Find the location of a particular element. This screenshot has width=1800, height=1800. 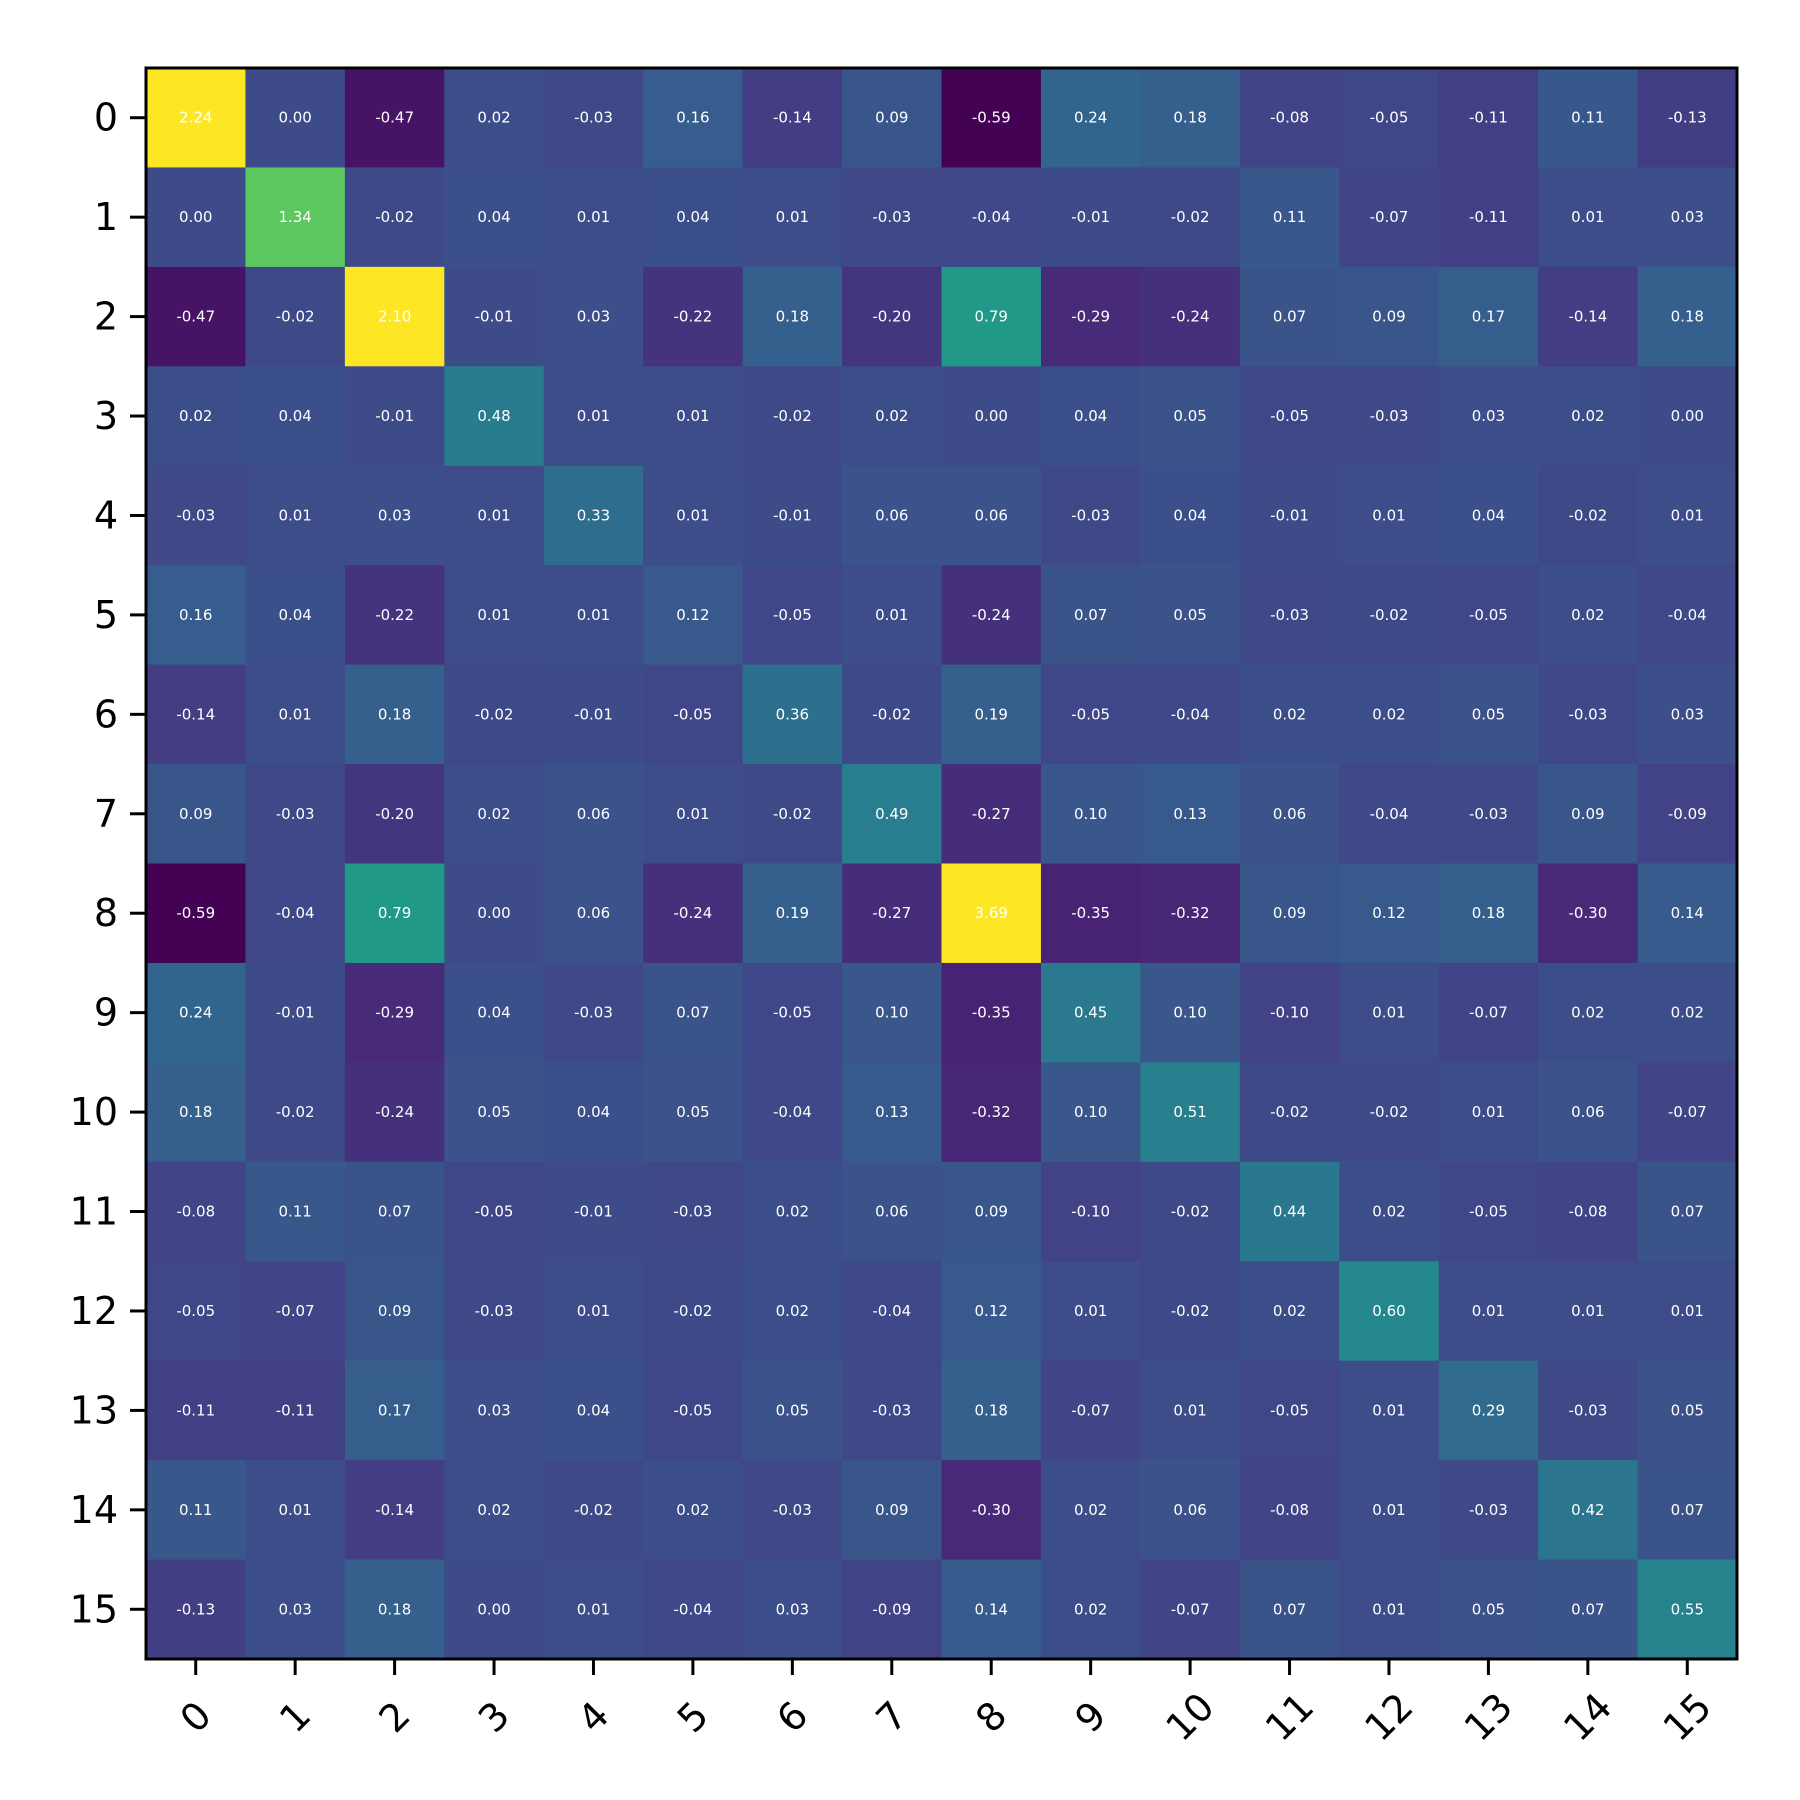

y-tick-label: 1 is located at coordinates (106, 217).